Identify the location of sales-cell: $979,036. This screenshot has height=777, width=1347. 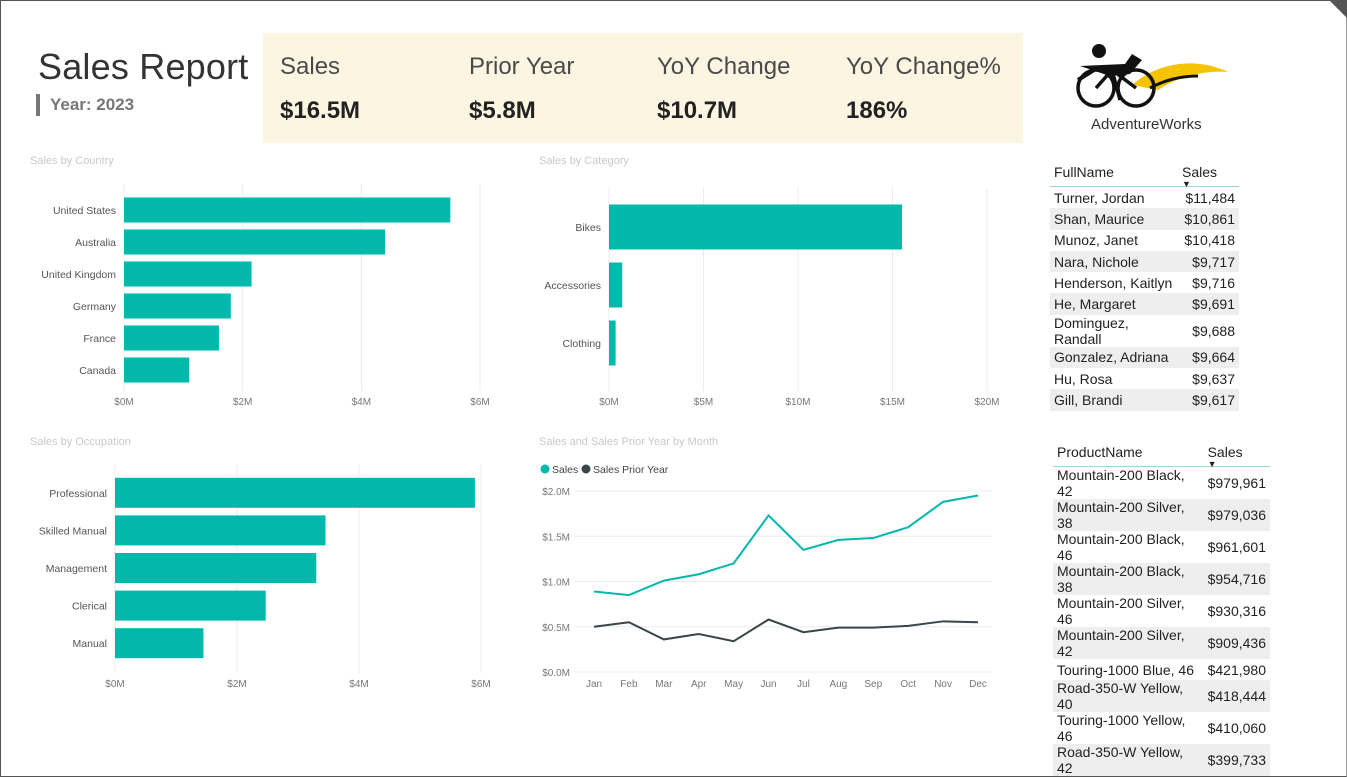
(1236, 515).